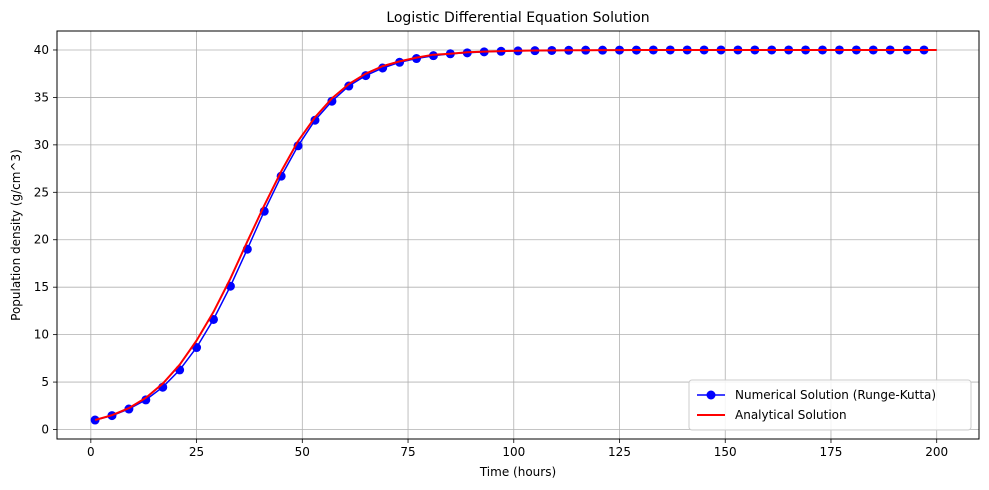 This screenshot has width=989, height=490. What do you see at coordinates (835, 395) in the screenshot?
I see `legend-label-numerical: Numerical Solution (Runge-Kutta)` at bounding box center [835, 395].